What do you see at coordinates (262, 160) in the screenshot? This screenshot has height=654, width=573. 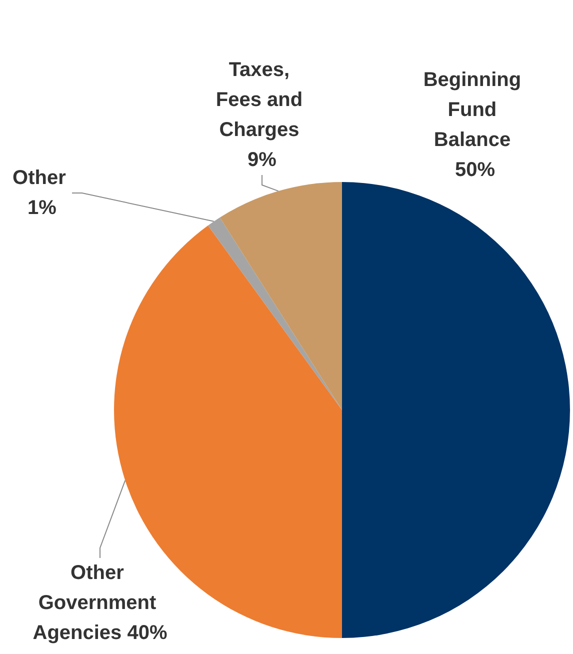 I see `data-label: 9%` at bounding box center [262, 160].